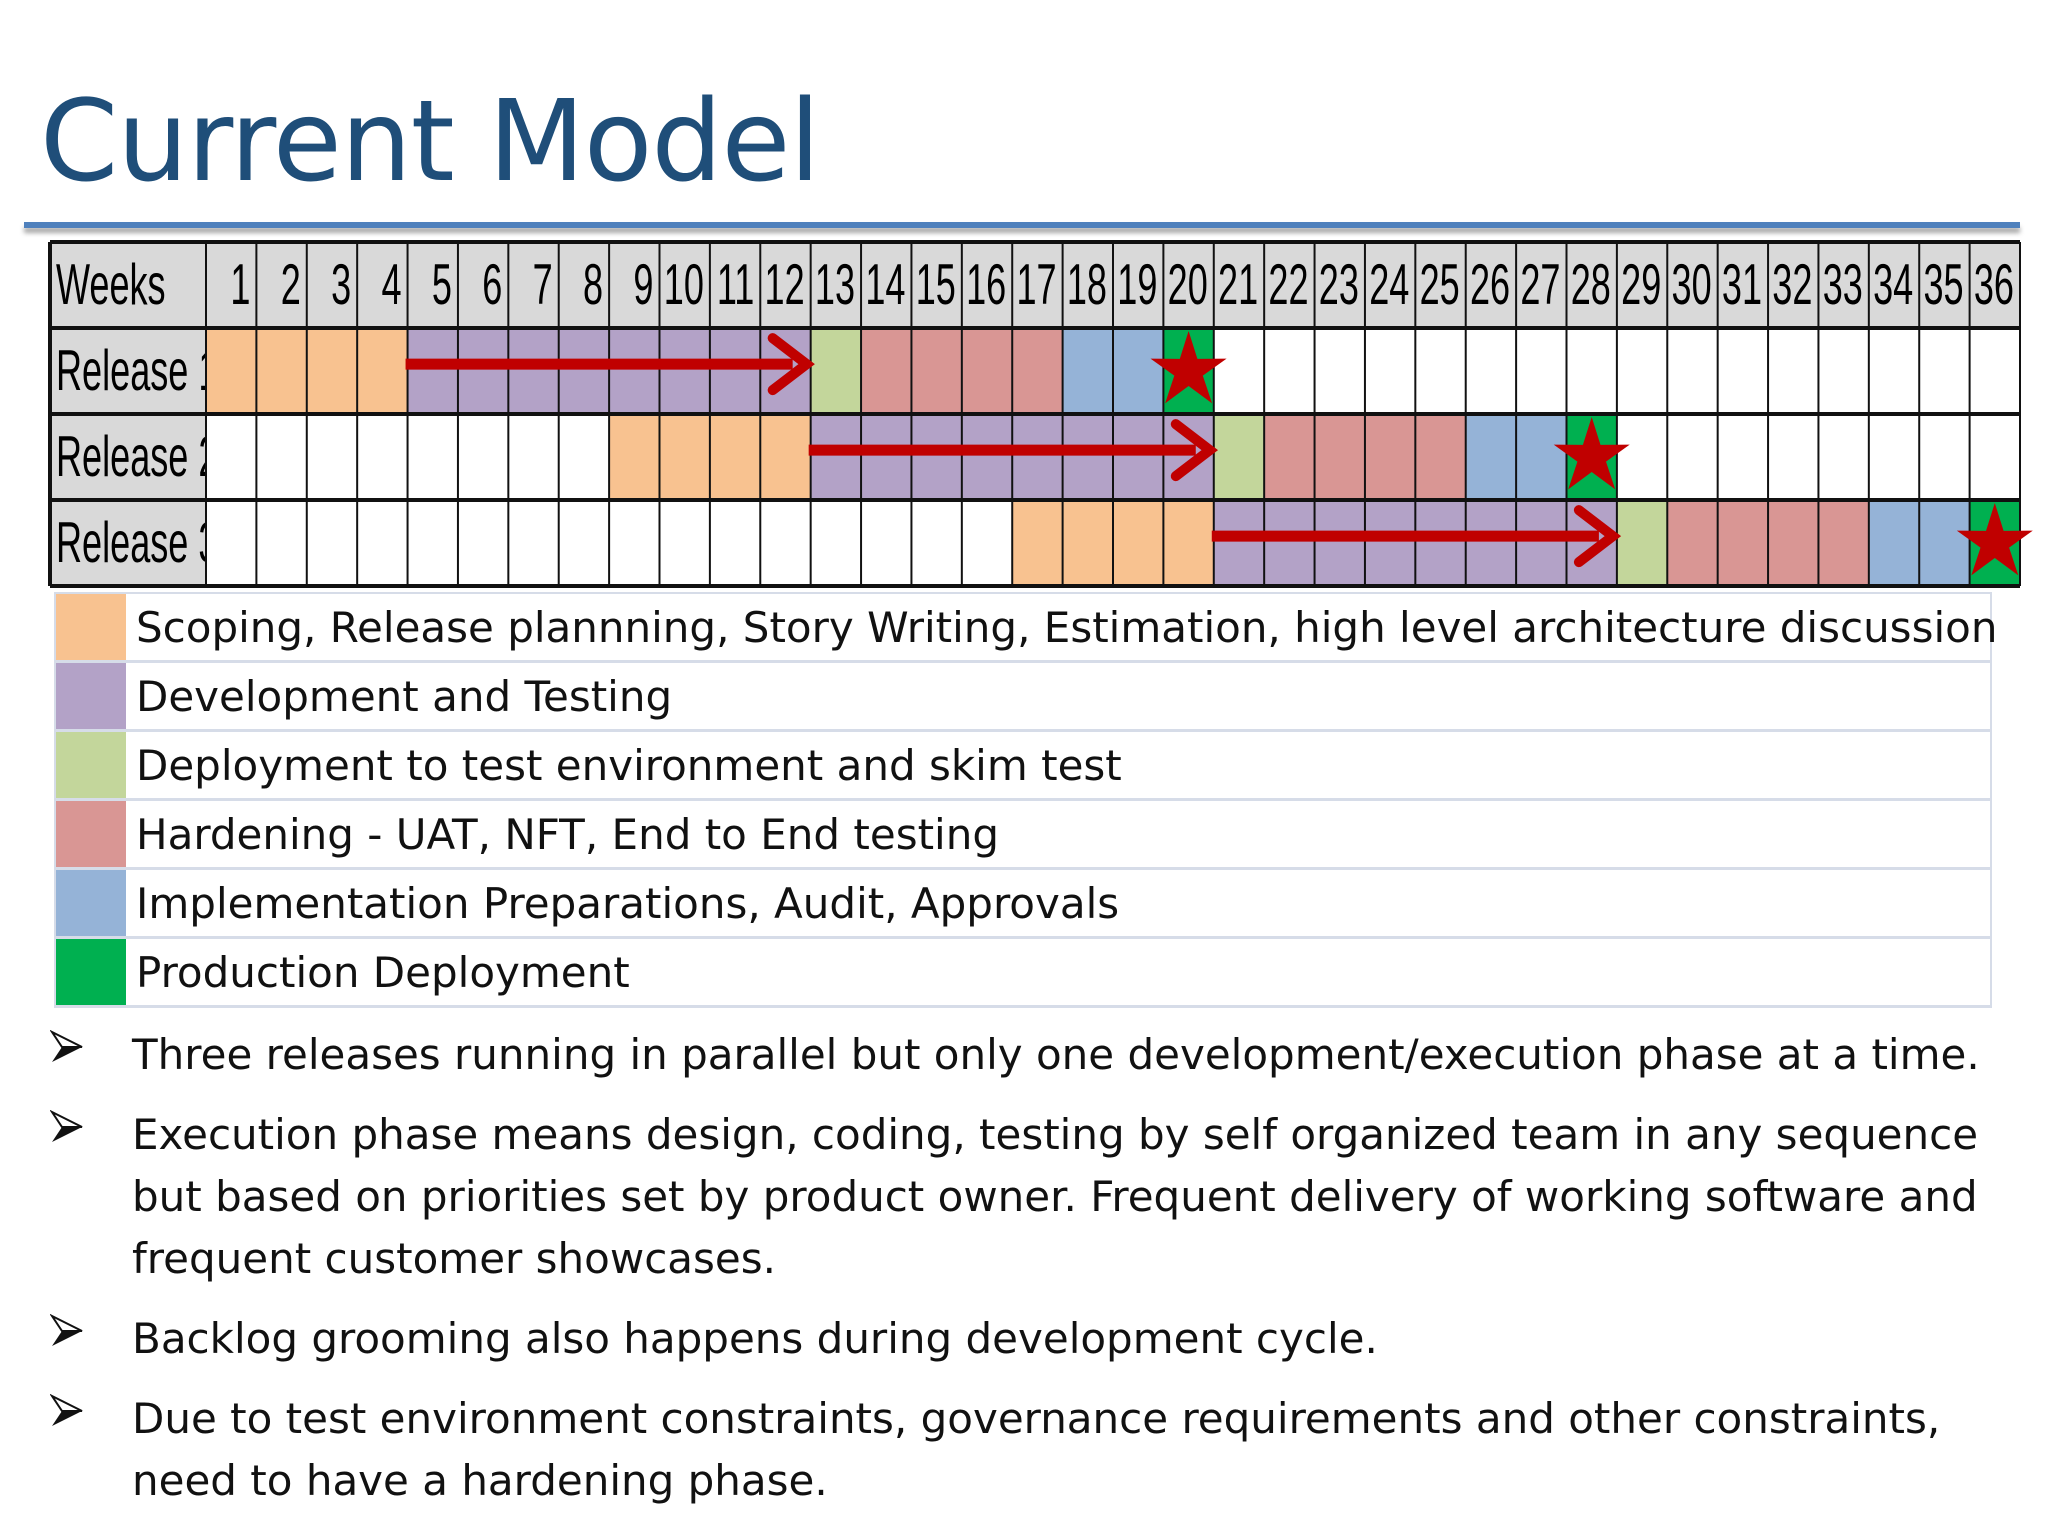 The height and width of the screenshot is (1536, 2048). What do you see at coordinates (1994, 285) in the screenshot?
I see `week-tick-label: 36` at bounding box center [1994, 285].